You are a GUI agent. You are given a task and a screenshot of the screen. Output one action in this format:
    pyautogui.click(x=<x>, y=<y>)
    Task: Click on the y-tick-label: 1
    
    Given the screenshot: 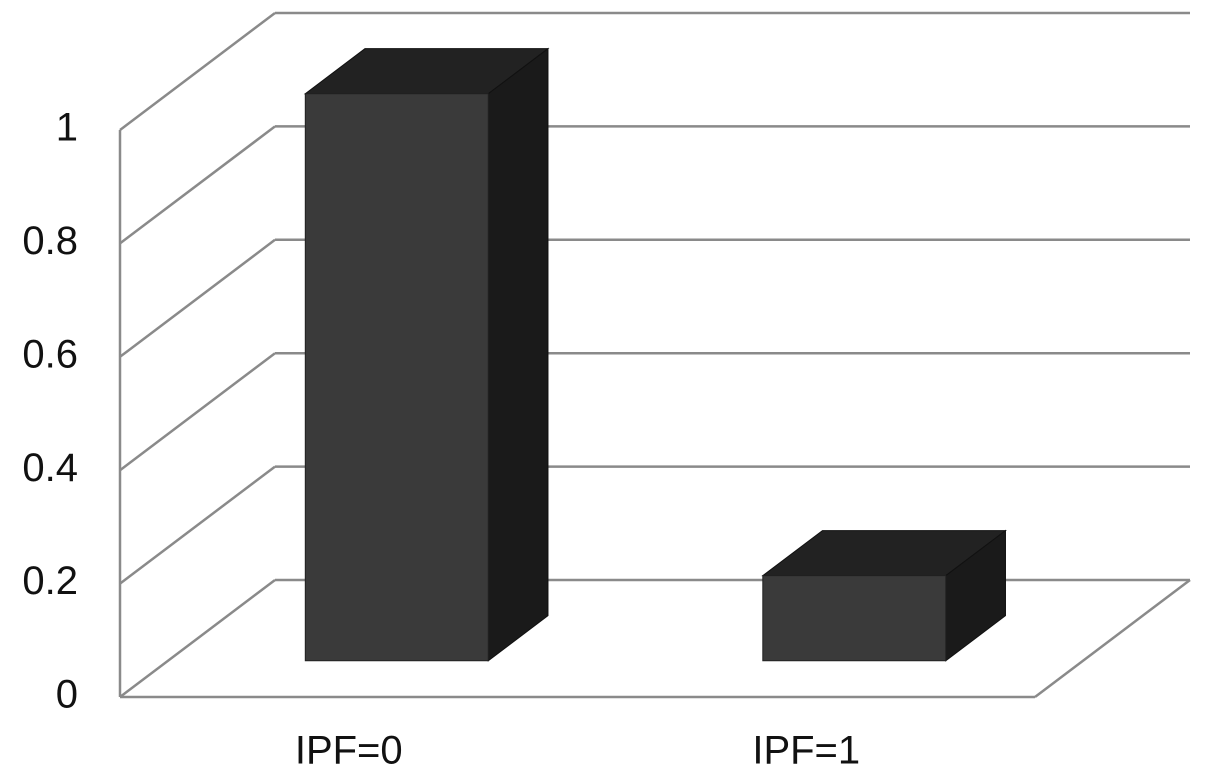 What is the action you would take?
    pyautogui.click(x=67, y=128)
    